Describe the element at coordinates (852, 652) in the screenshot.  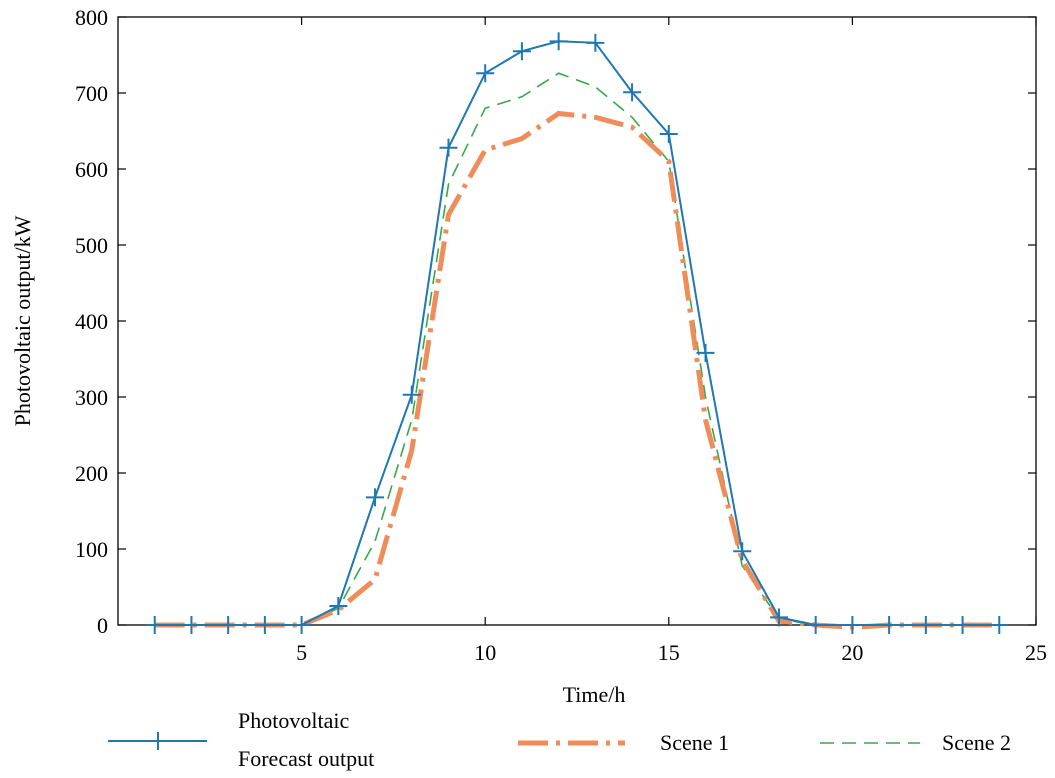
I see `x-tick-label: 20` at that location.